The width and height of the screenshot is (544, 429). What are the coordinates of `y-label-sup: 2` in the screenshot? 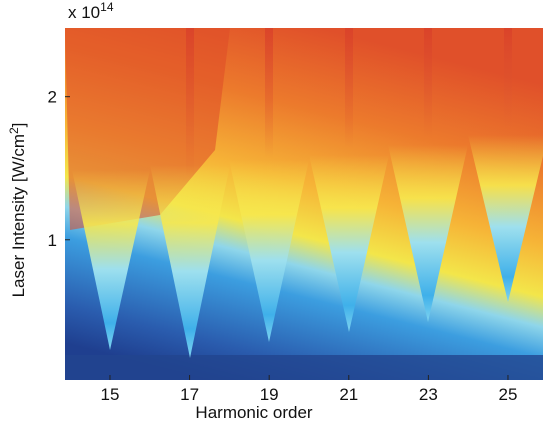 It's located at (14, 130).